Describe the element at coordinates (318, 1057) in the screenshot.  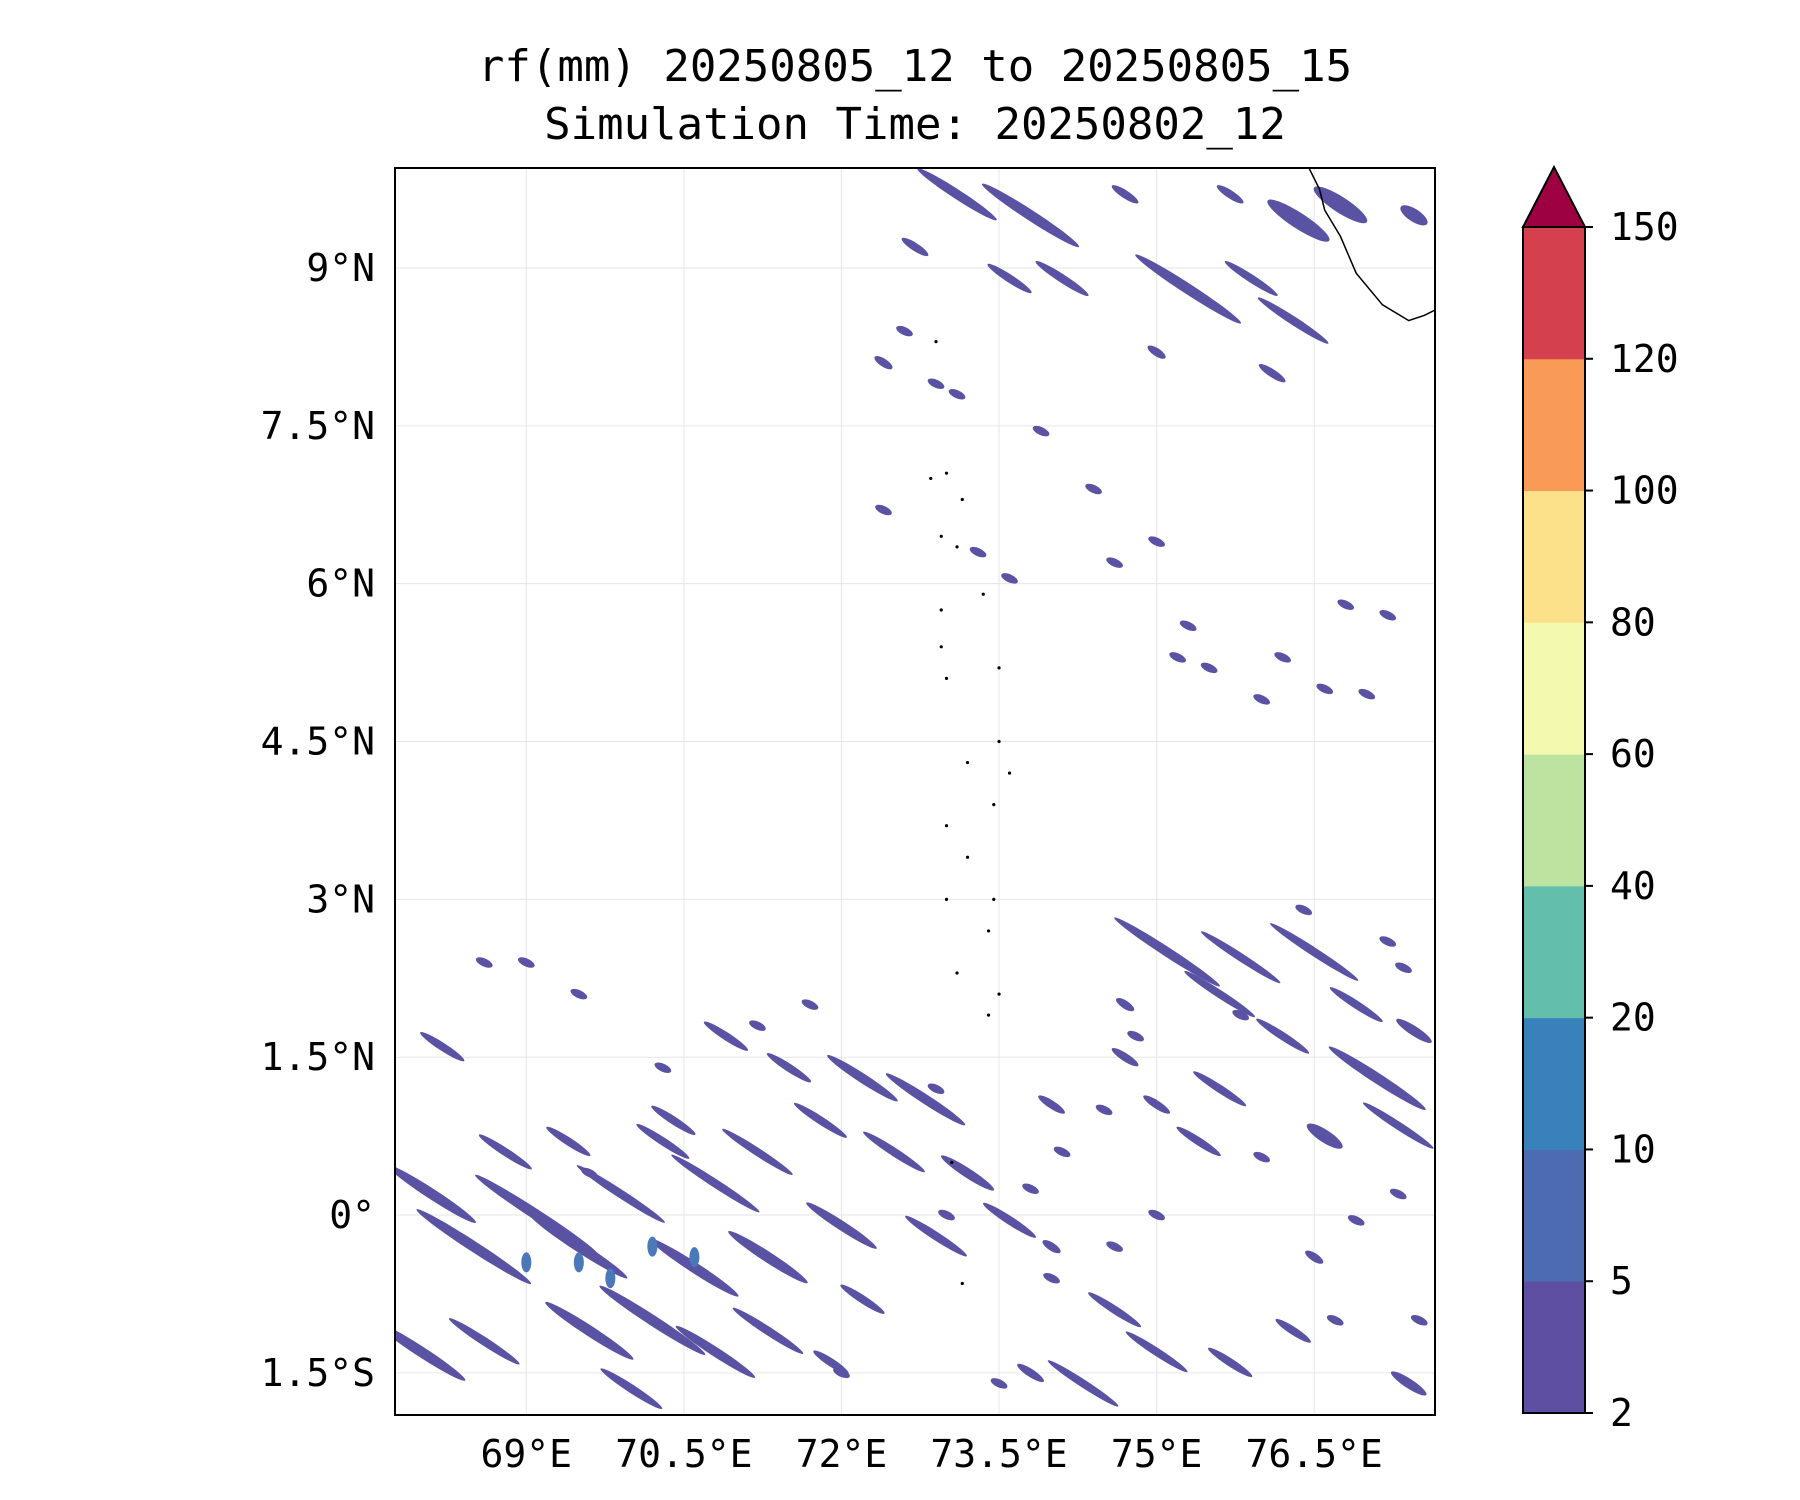
I see `y-tick-label: 1.5°N` at that location.